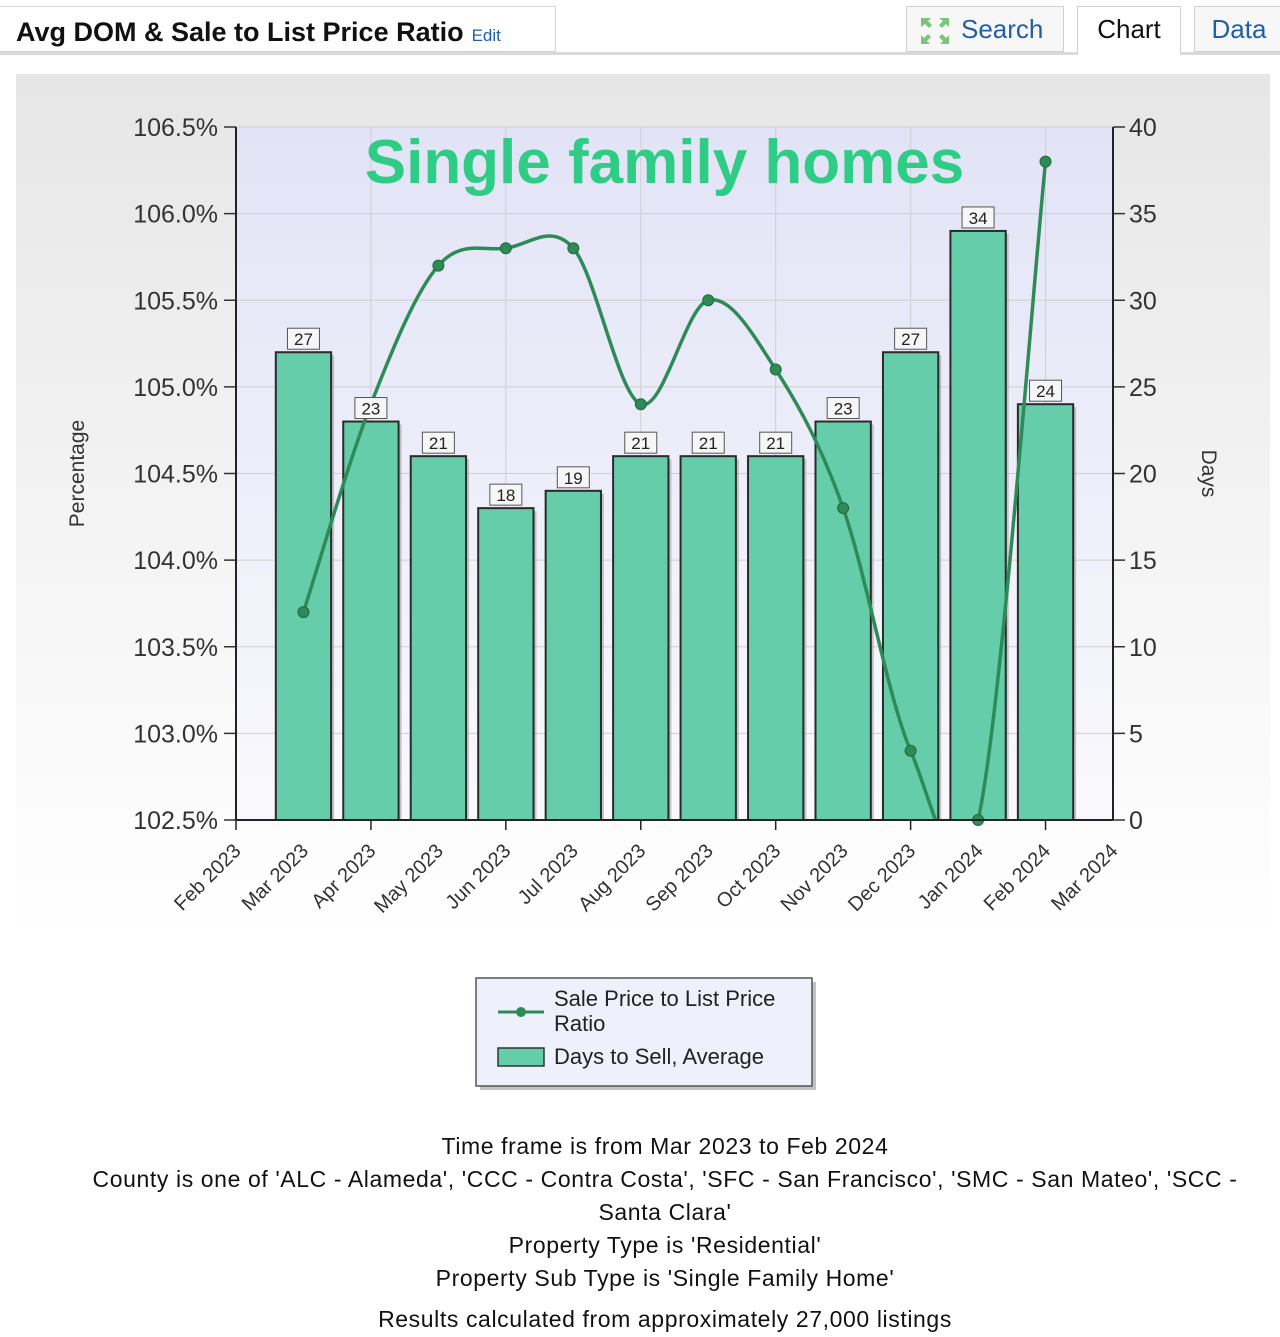 The image size is (1280, 1337). Describe the element at coordinates (1143, 301) in the screenshot. I see `right-tick-label: 30` at that location.